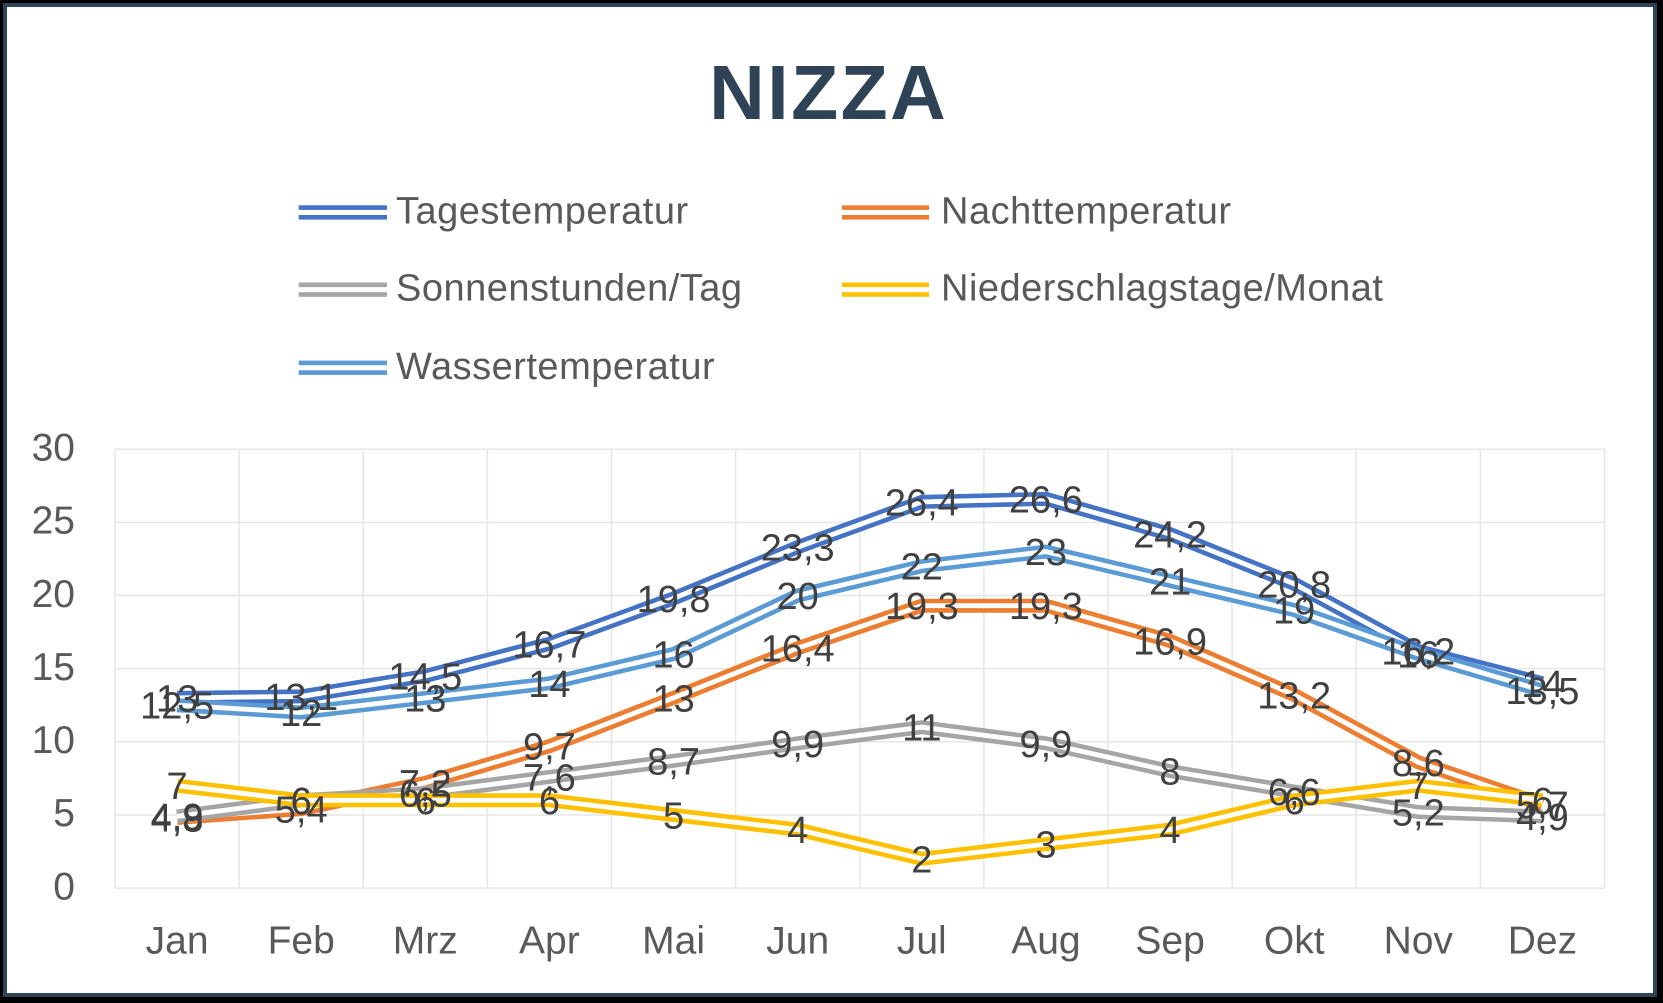 The width and height of the screenshot is (1663, 1003). Describe the element at coordinates (922, 568) in the screenshot. I see `svg-text: 22` at that location.